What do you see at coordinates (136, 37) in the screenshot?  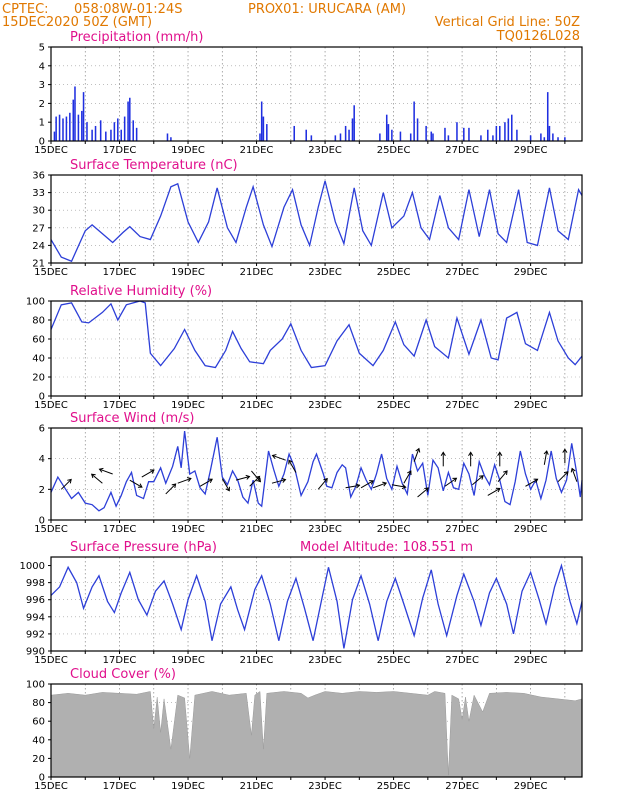 I see `precipitation-title: Precipitation (mm/h)` at bounding box center [136, 37].